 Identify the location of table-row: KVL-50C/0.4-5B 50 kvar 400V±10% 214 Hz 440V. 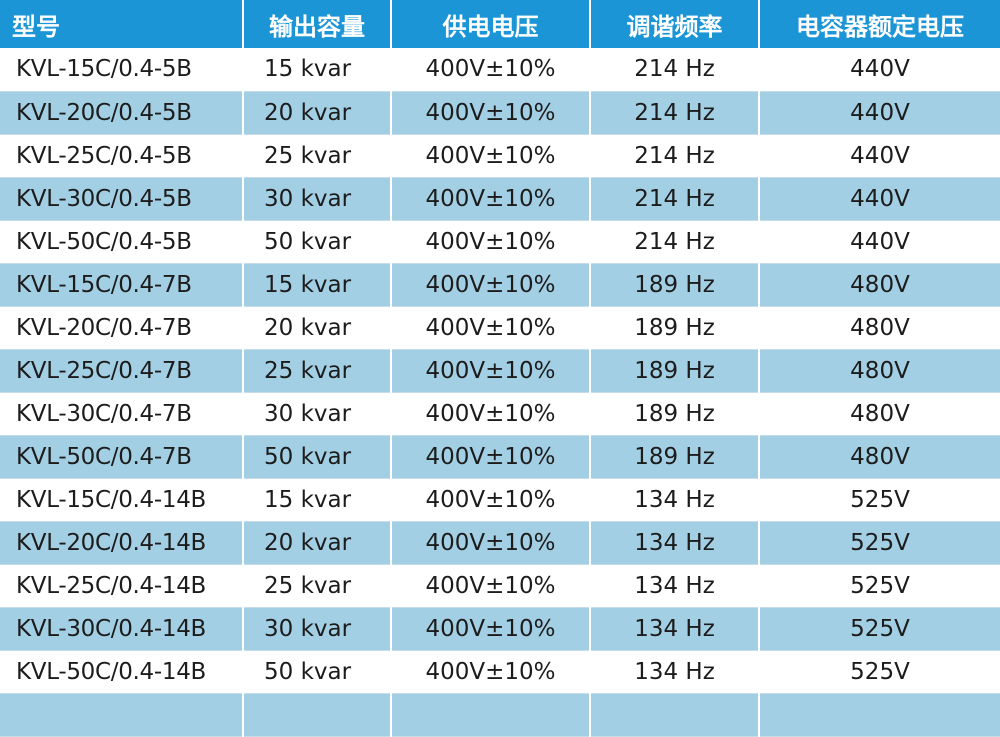
(500, 242).